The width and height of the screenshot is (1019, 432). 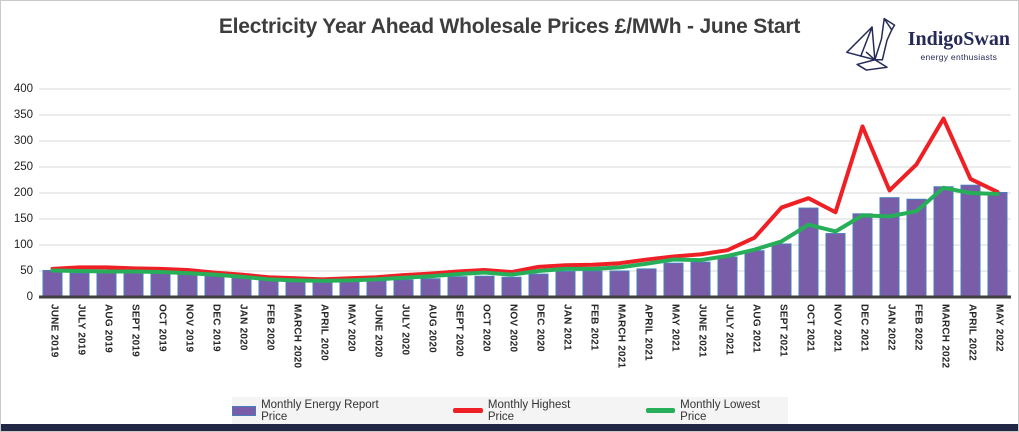 What do you see at coordinates (54, 331) in the screenshot?
I see `x-tick-label: JUNE 2019` at bounding box center [54, 331].